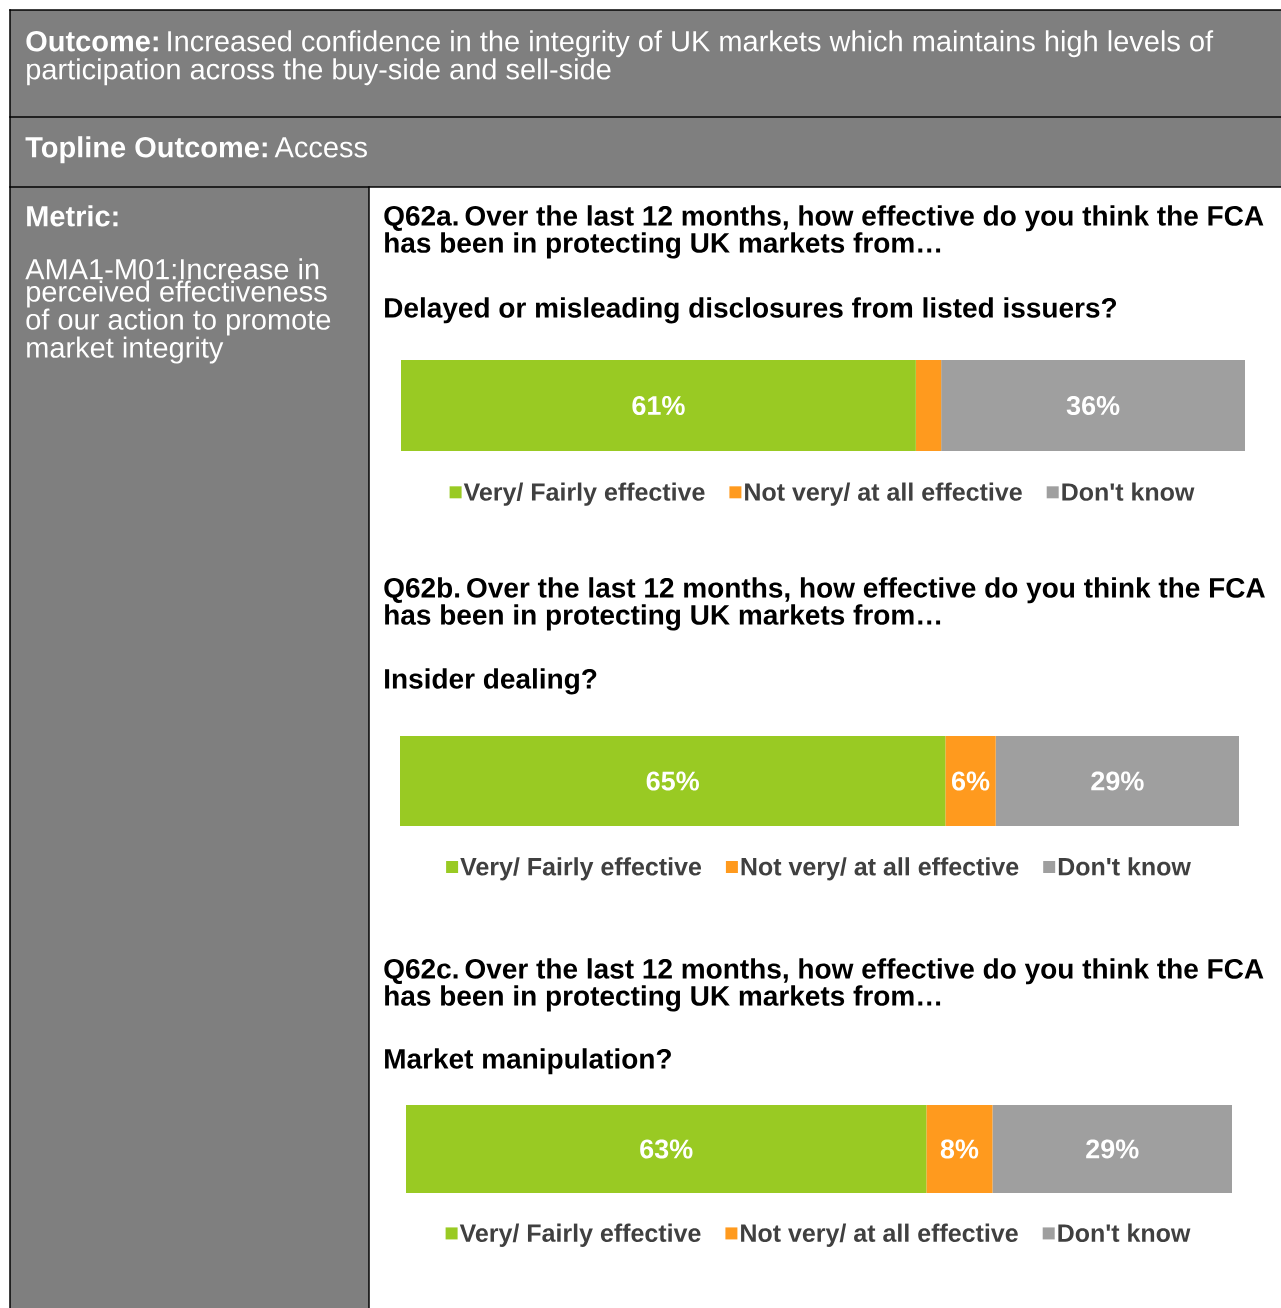 Image resolution: width=1281 pixels, height=1308 pixels. I want to click on data-label: 61%, so click(658, 405).